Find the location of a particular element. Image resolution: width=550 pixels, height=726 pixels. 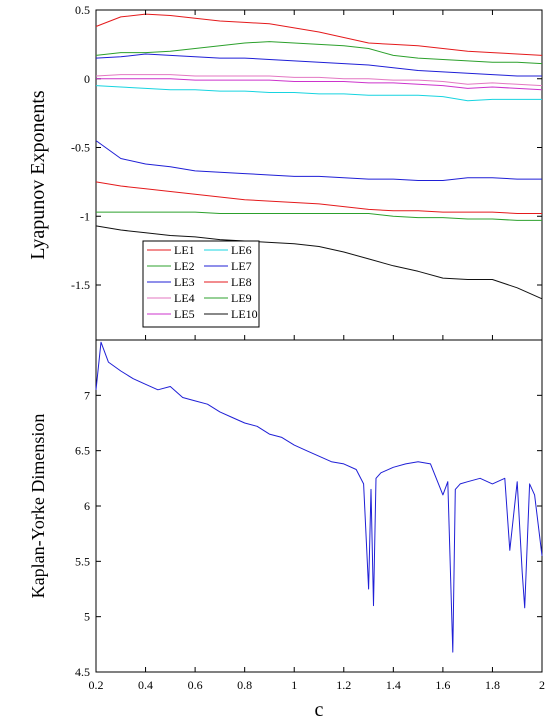

legend-entry-le3: LE3 is located at coordinates (184, 282).